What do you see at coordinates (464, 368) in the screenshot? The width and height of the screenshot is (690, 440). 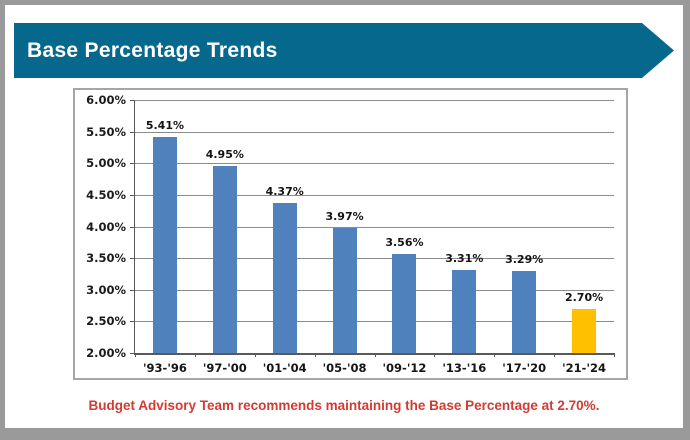 I see `x-tick-label: '13-'16` at bounding box center [464, 368].